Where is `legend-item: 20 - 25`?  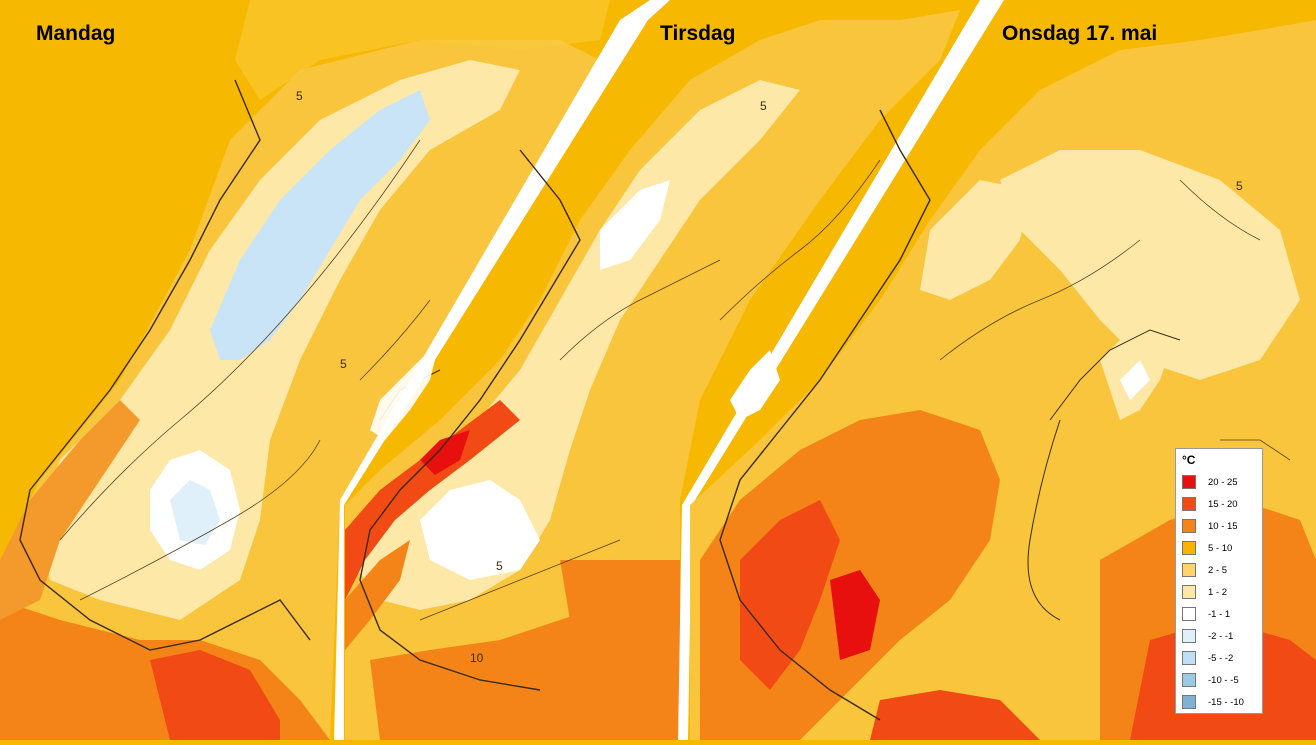 legend-item: 20 - 25 is located at coordinates (1219, 482).